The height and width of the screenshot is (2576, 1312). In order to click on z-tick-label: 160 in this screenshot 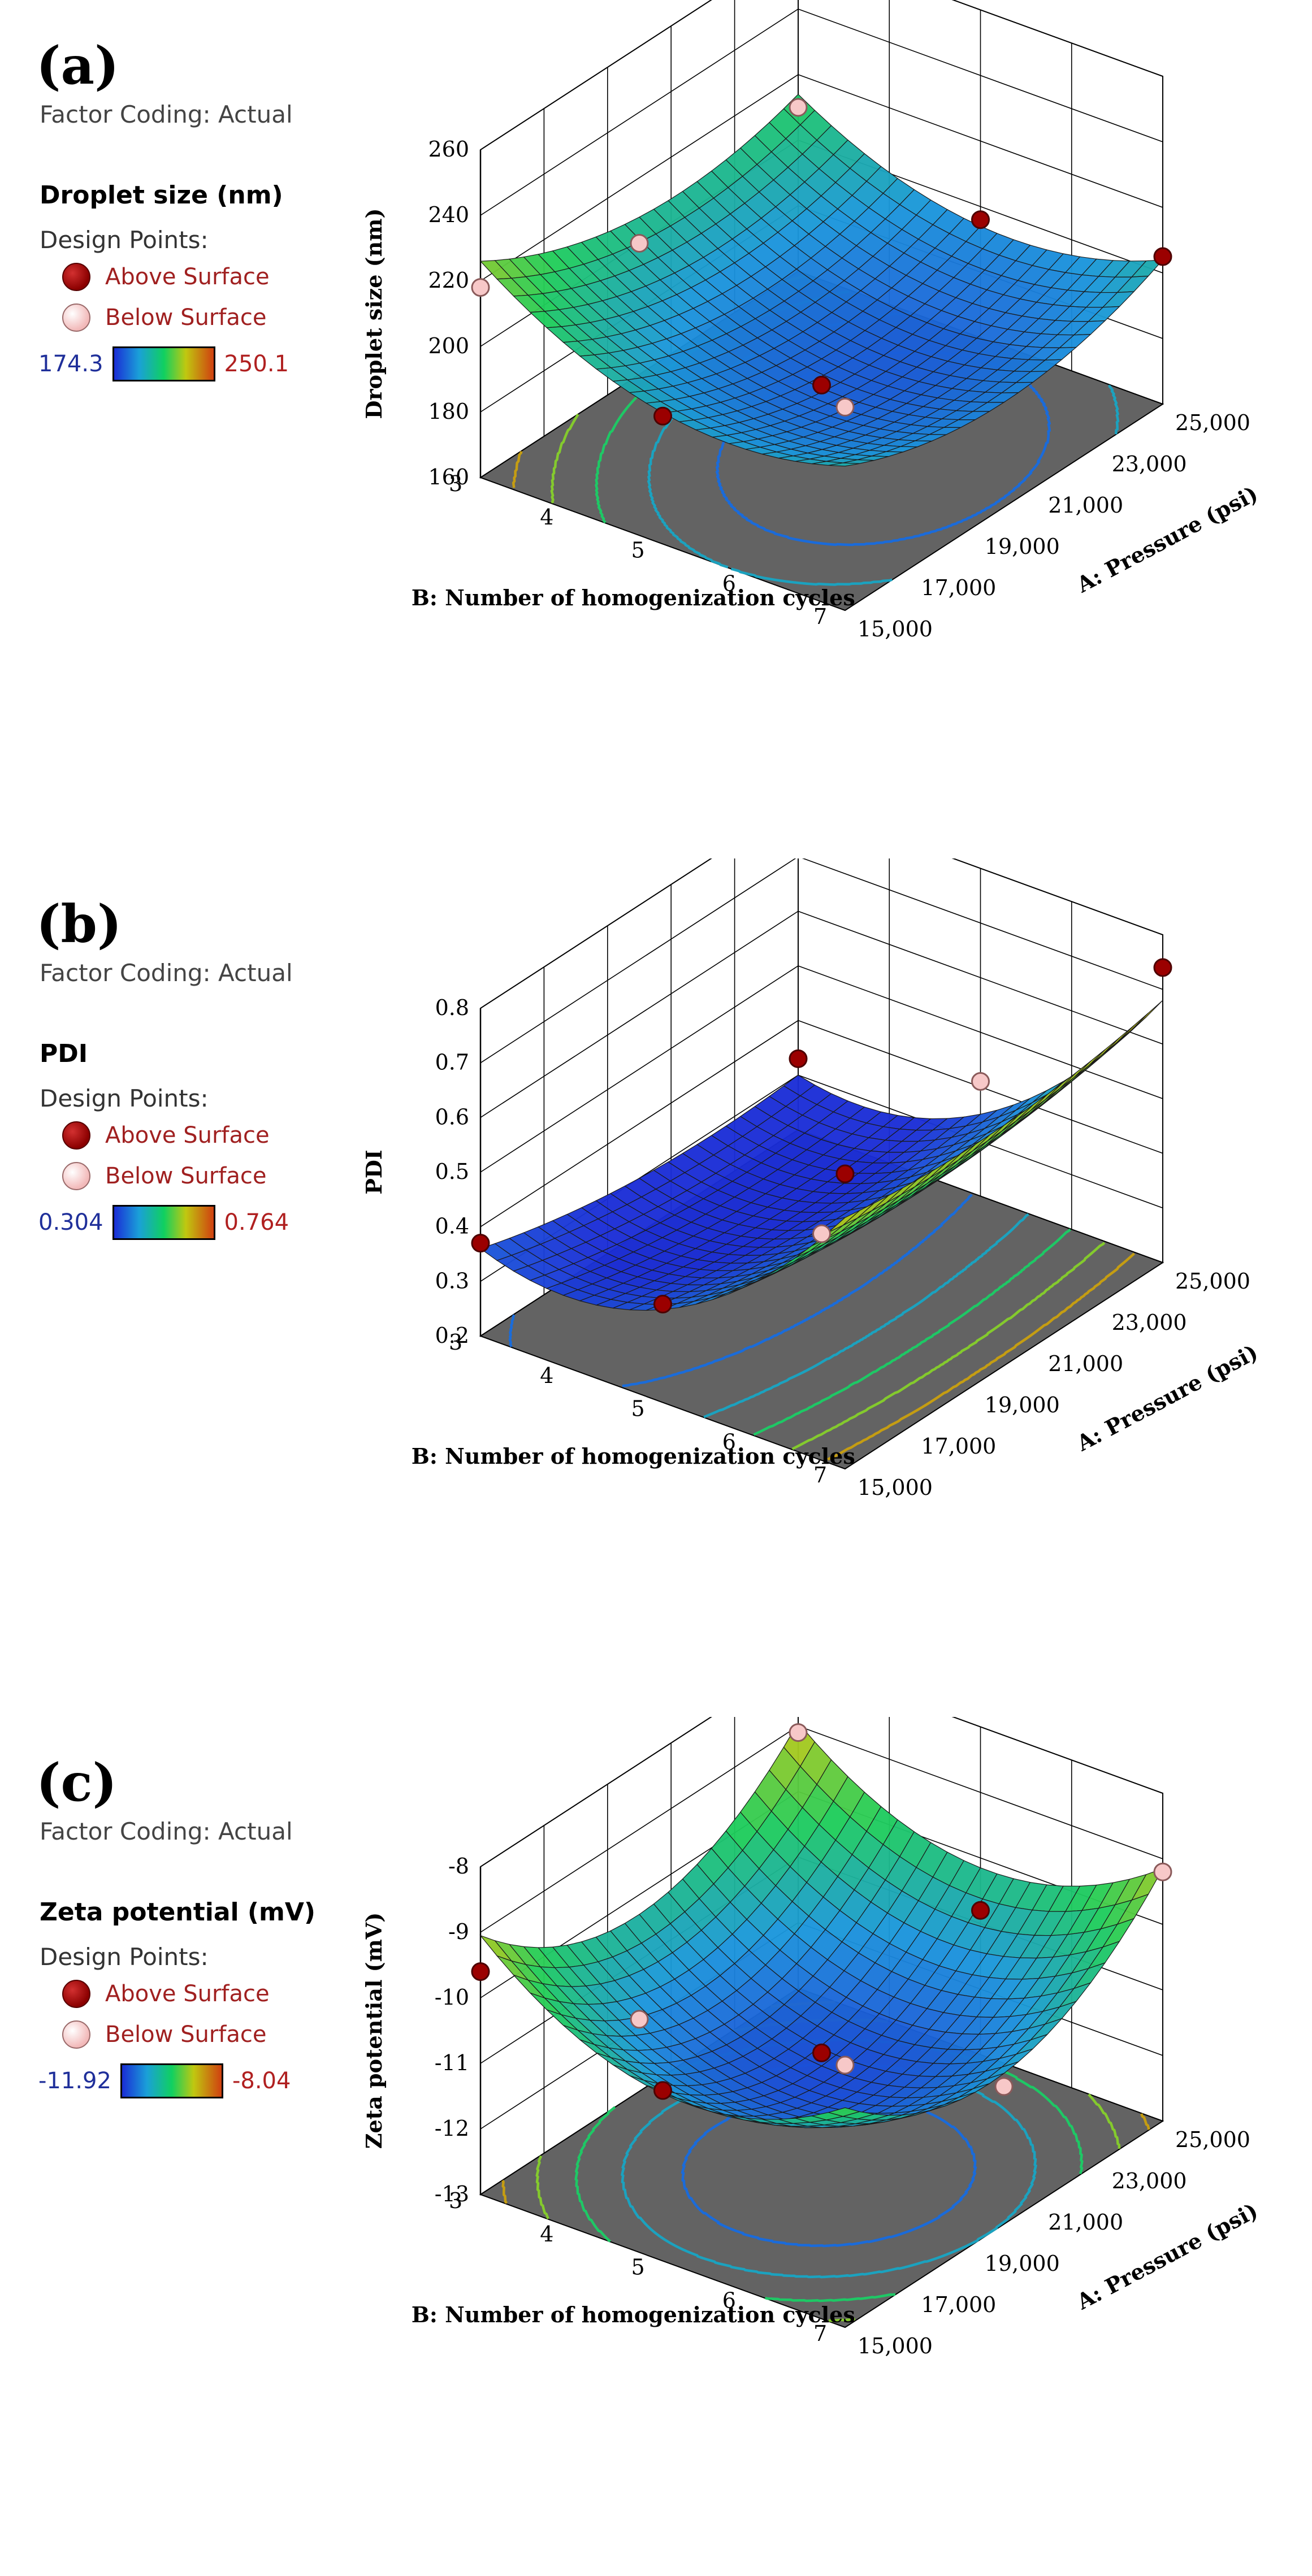, I will do `click(448, 477)`.